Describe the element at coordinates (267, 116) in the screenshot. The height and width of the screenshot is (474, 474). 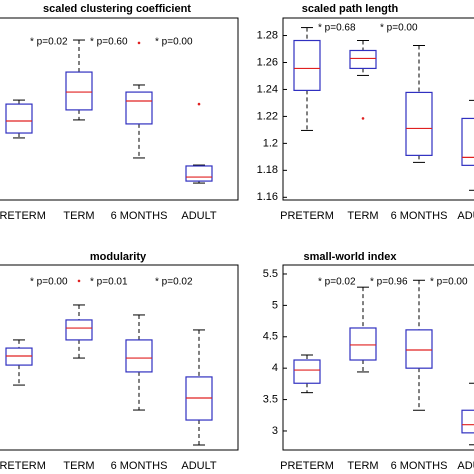
I see `y-tick-label: 1.22` at that location.